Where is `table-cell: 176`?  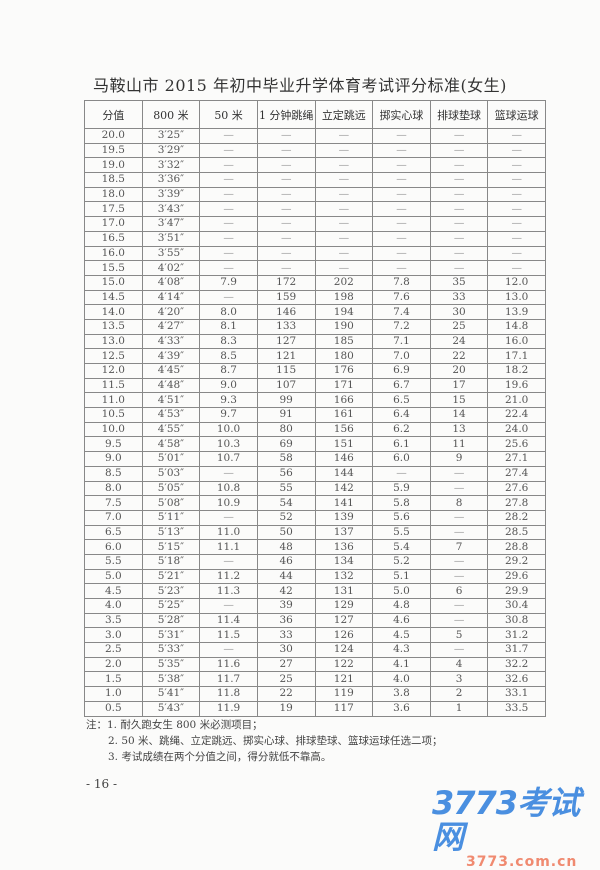 table-cell: 176 is located at coordinates (344, 371).